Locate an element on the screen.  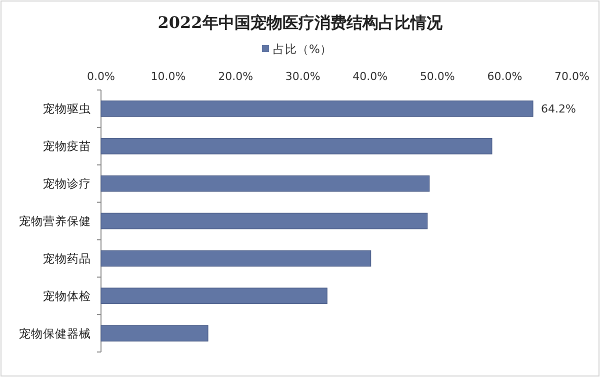
x-tick-label: 40.0% is located at coordinates (370, 76).